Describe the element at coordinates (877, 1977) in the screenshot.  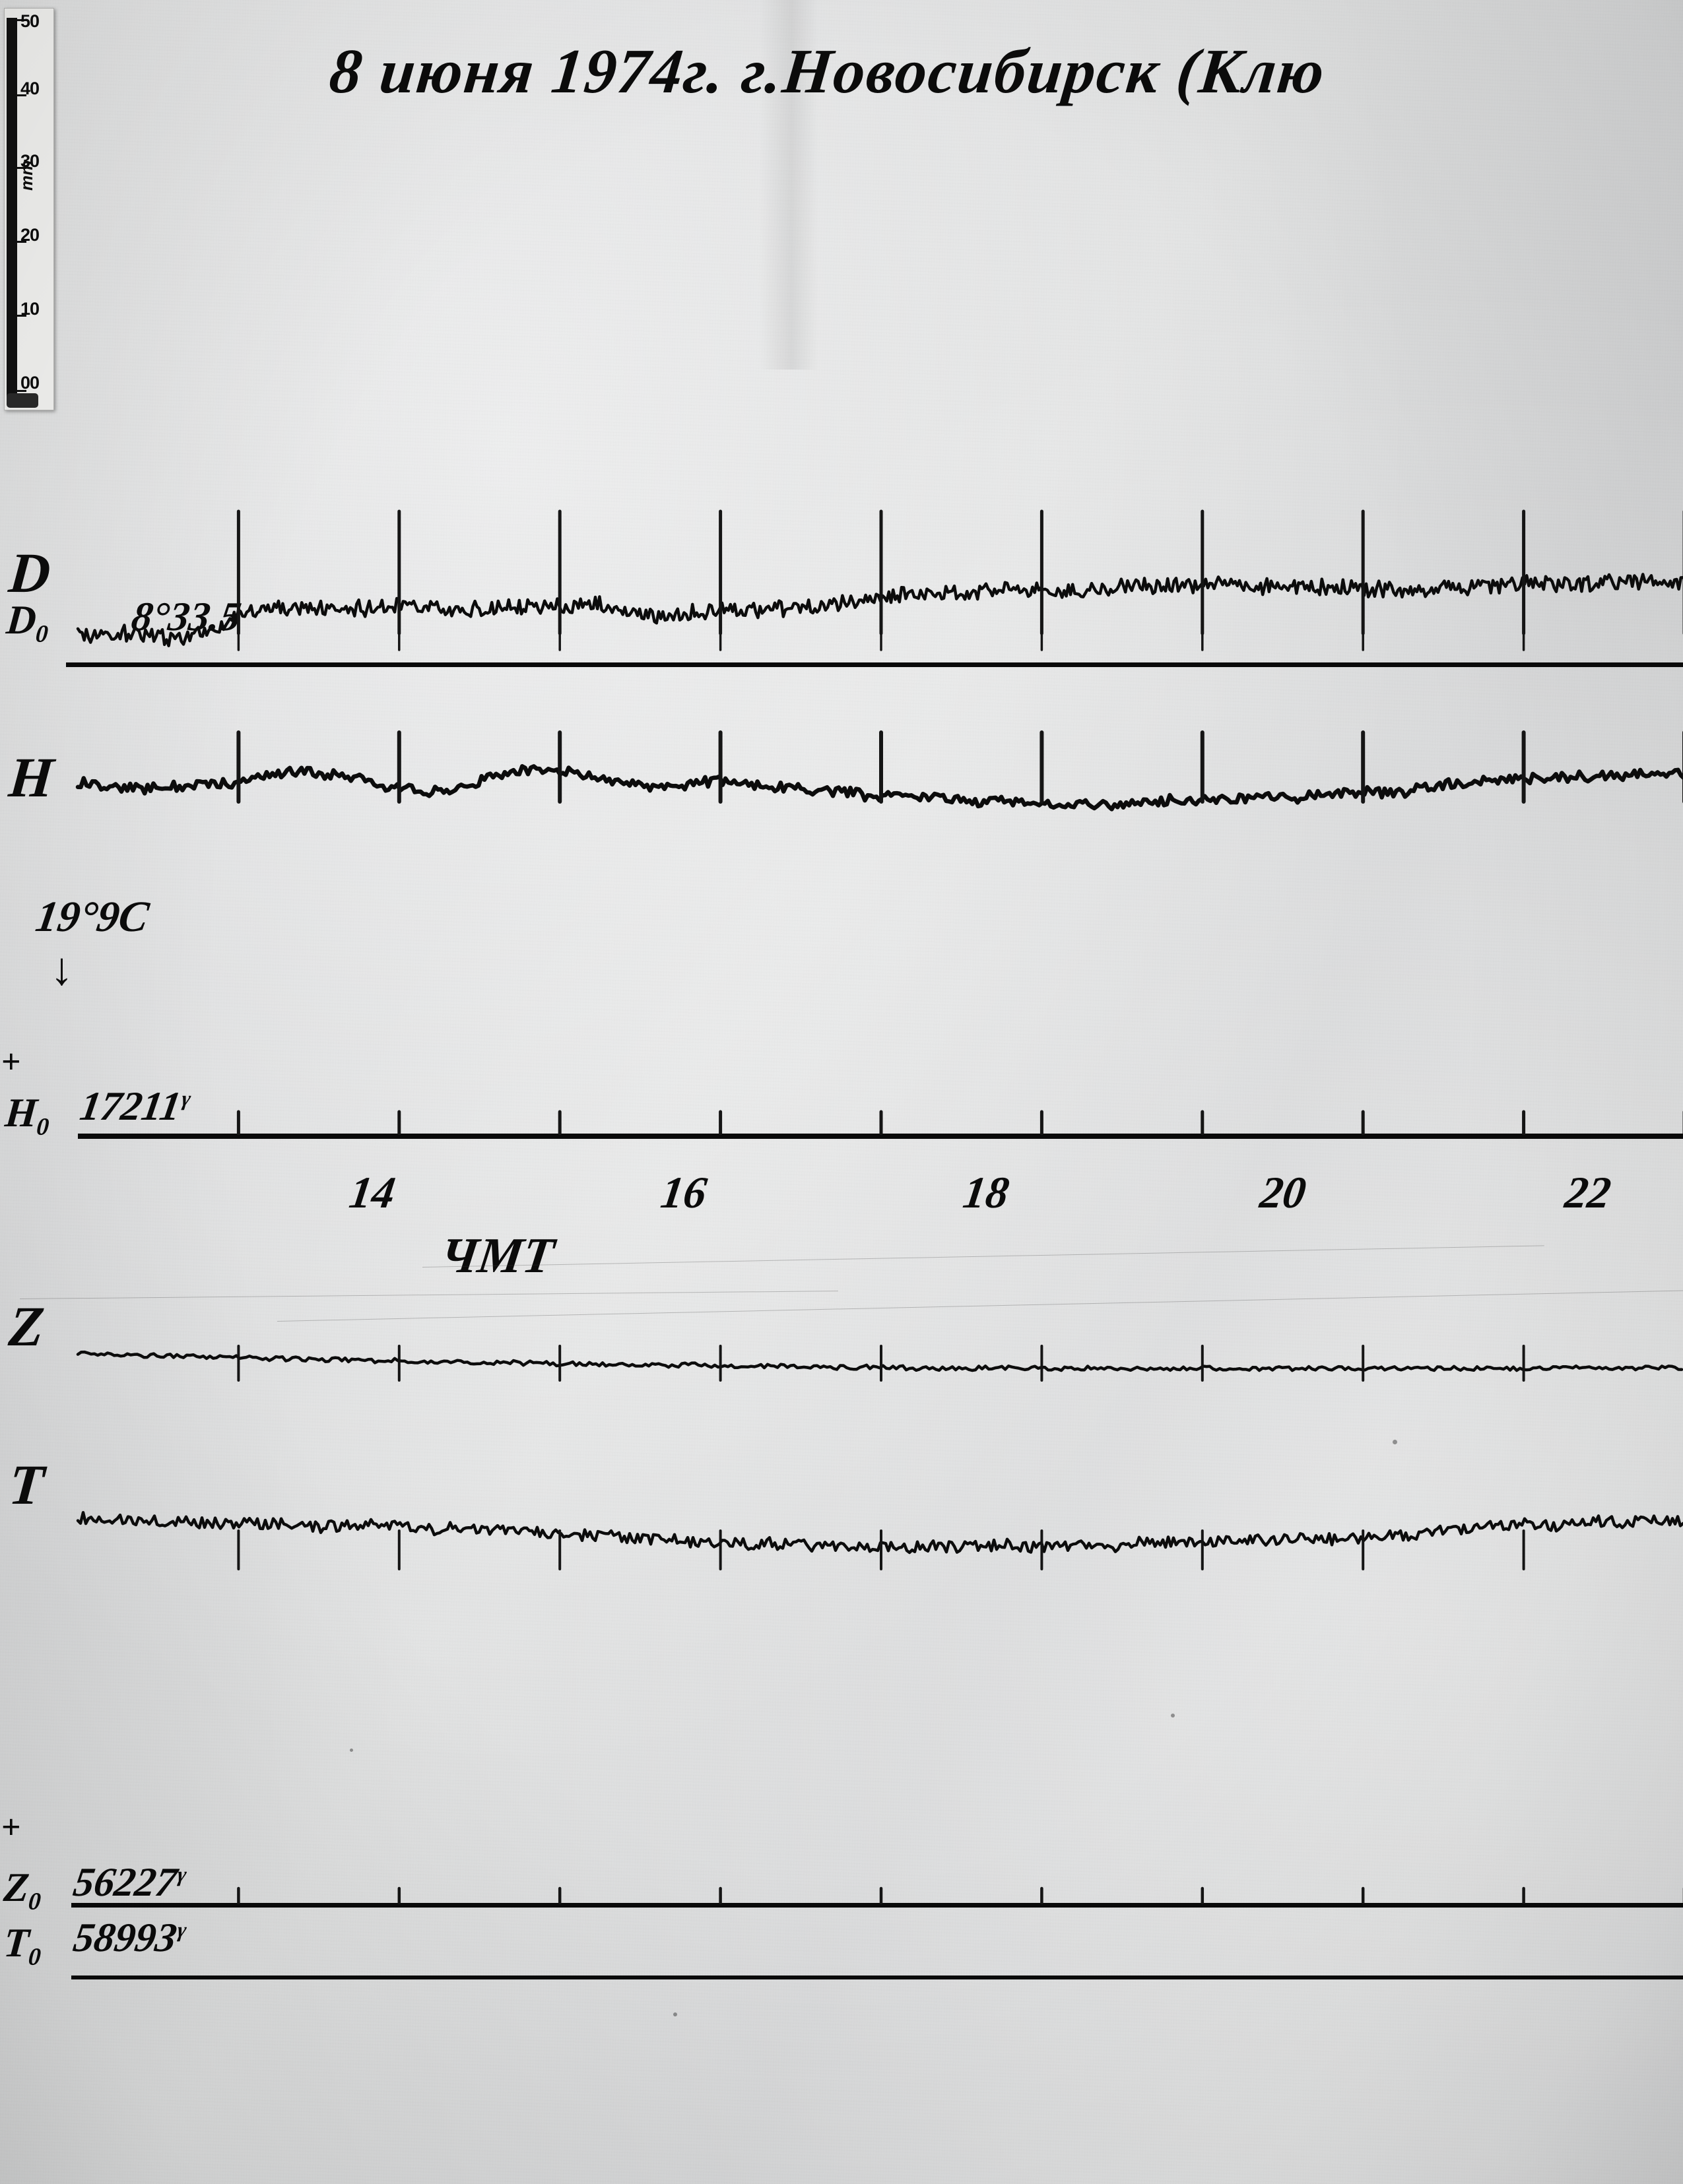
I see `baseline-t` at that location.